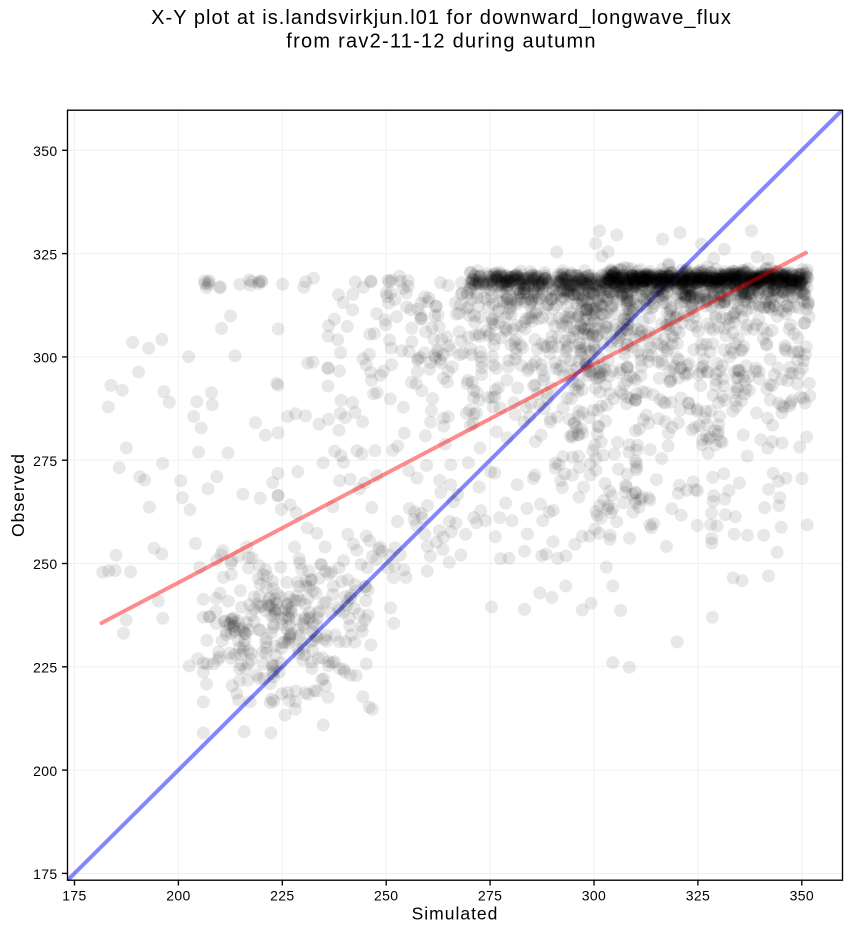  Describe the element at coordinates (18, 495) in the screenshot. I see `svg-text: Observed` at that location.